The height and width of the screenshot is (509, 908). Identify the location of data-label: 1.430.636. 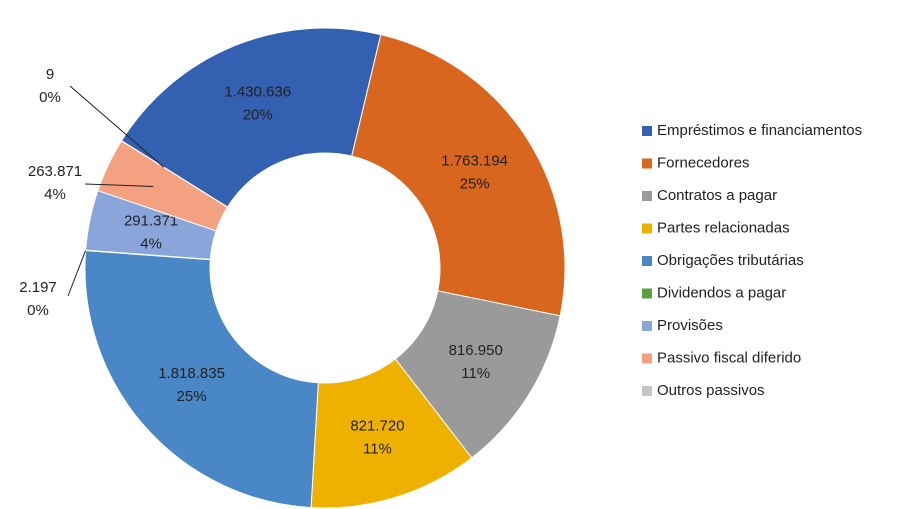
(257, 92).